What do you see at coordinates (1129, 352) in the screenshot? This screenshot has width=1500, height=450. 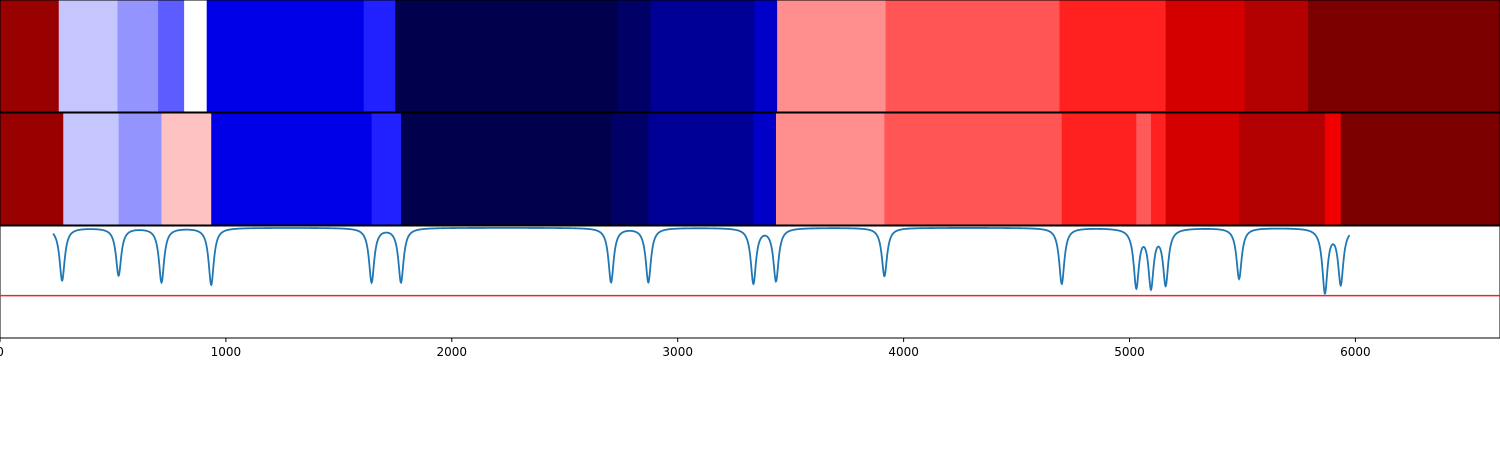 I see `x-tick-label: 5000` at bounding box center [1129, 352].